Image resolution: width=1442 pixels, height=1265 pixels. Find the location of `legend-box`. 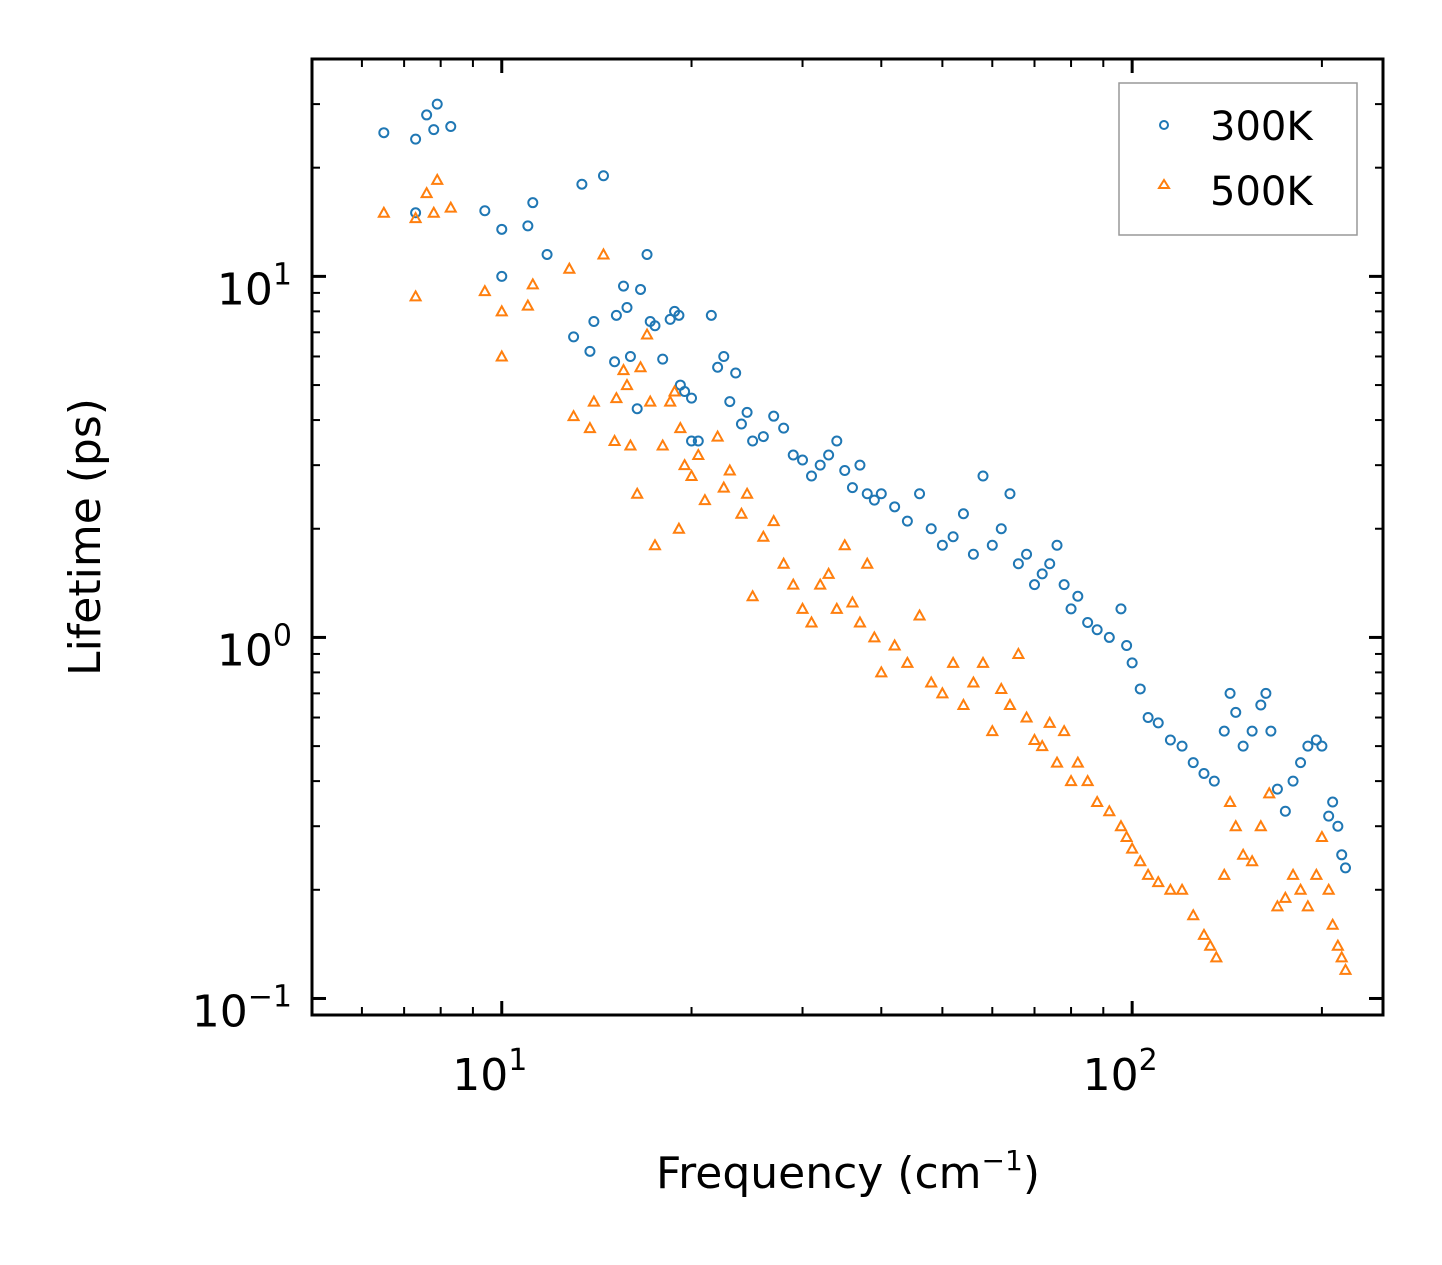

legend-box is located at coordinates (1238, 159).